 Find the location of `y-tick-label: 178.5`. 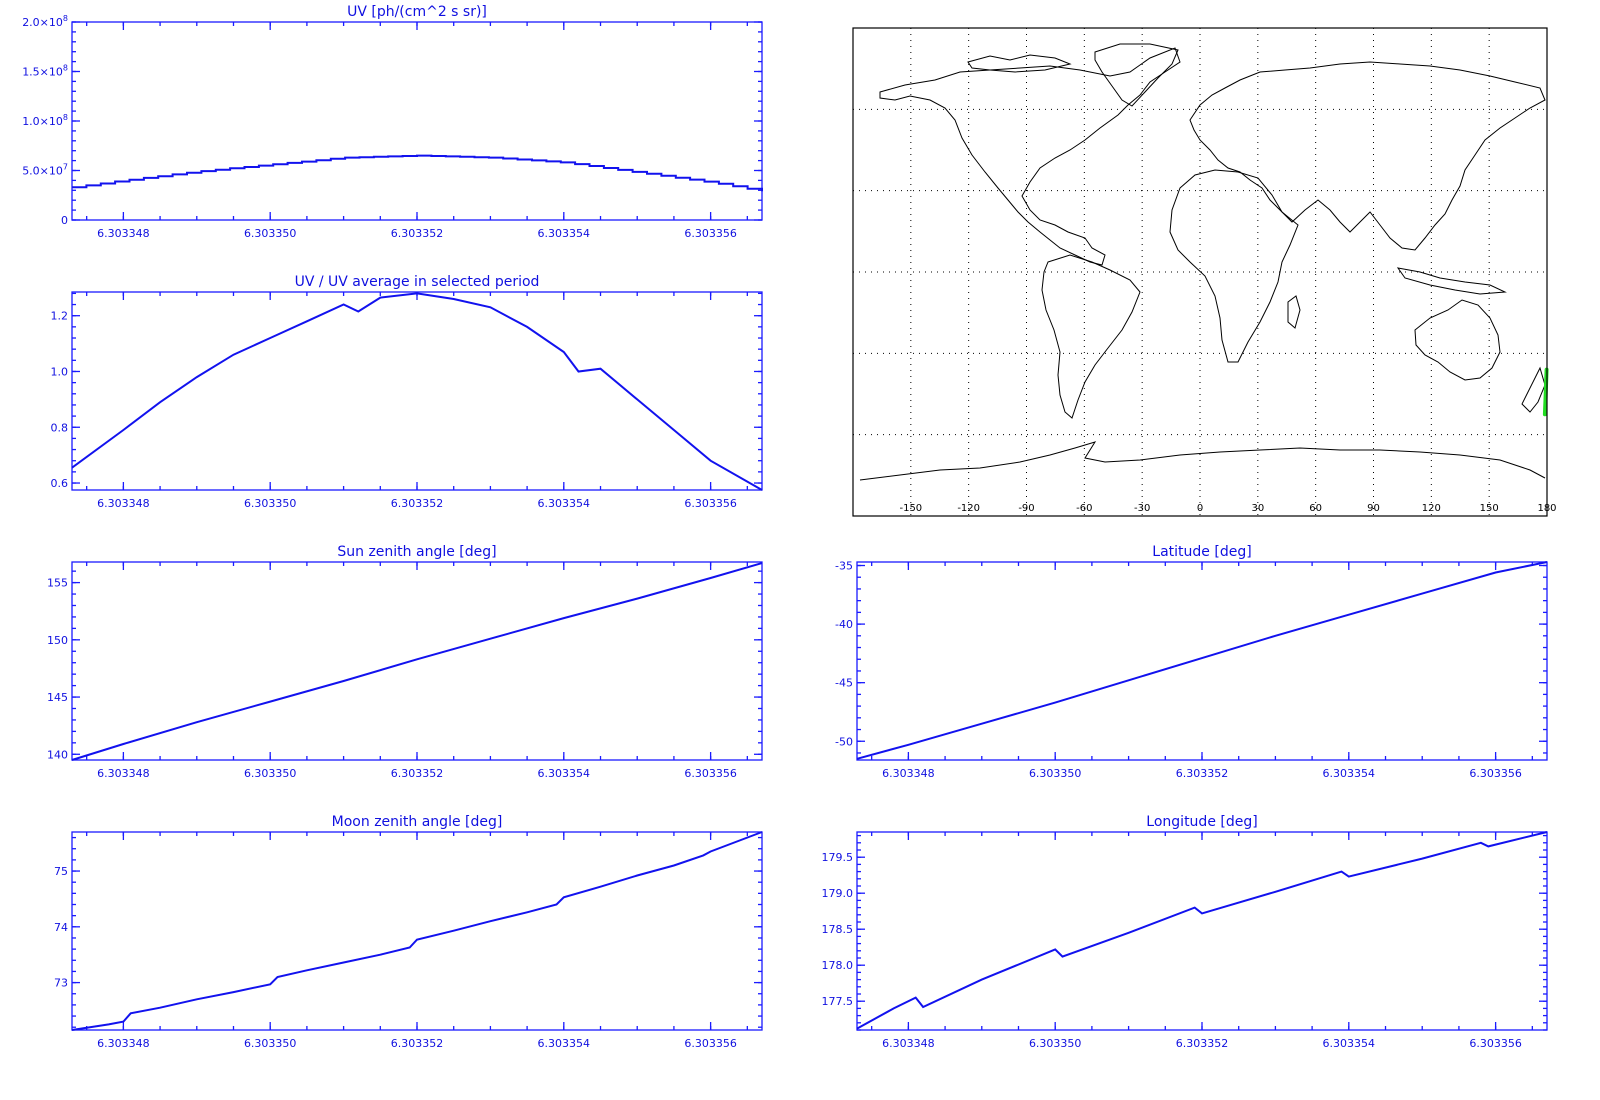

y-tick-label: 178.5 is located at coordinates (838, 929).